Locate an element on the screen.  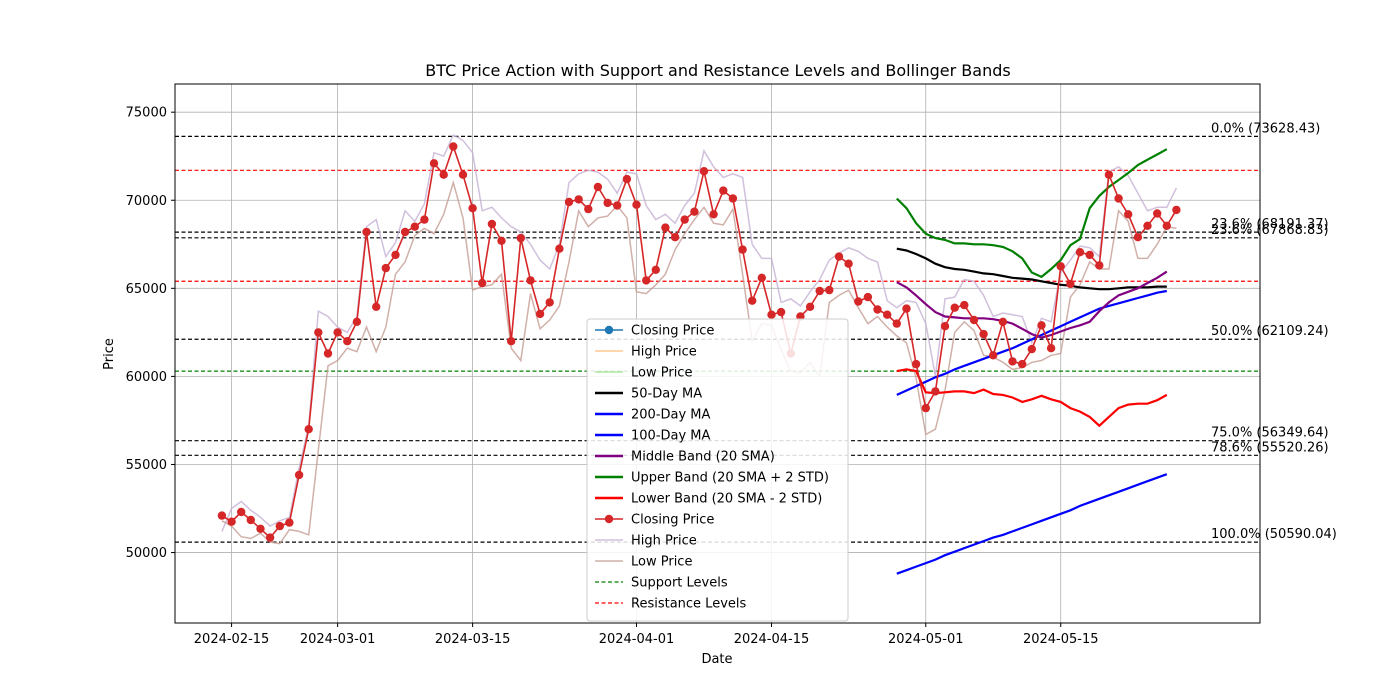
y-tick-label: 75000 is located at coordinates (146, 113).